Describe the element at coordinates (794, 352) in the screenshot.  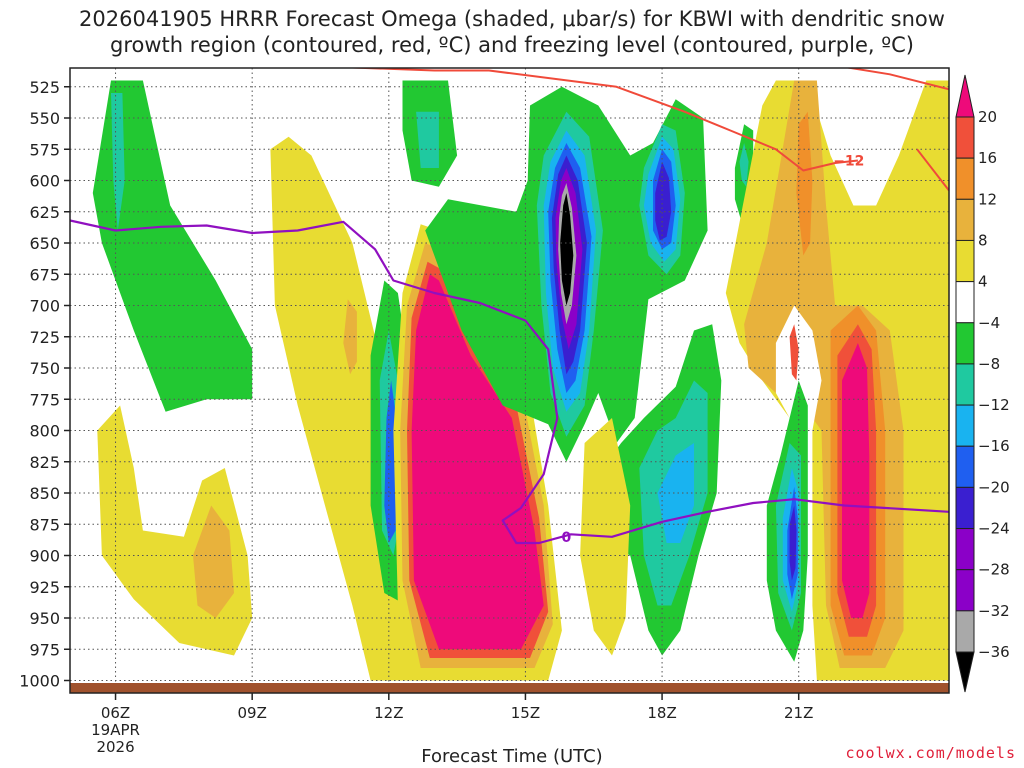
I see `shade-red-small-right` at that location.